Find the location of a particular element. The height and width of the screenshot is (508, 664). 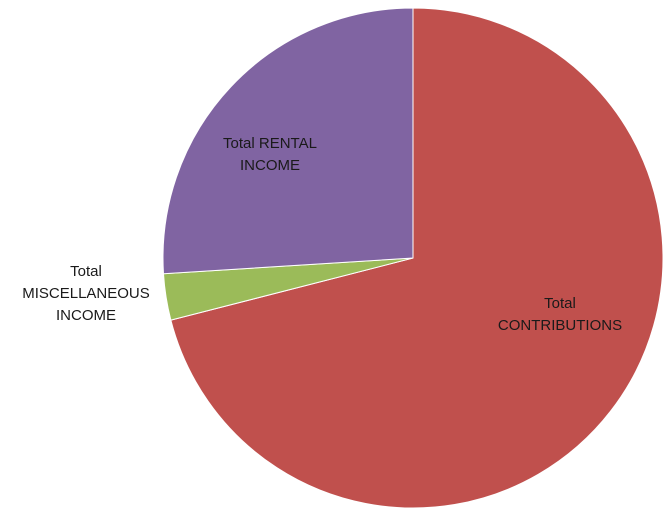

pie-slice-label-line: CONTRIBUTIONS is located at coordinates (560, 325).